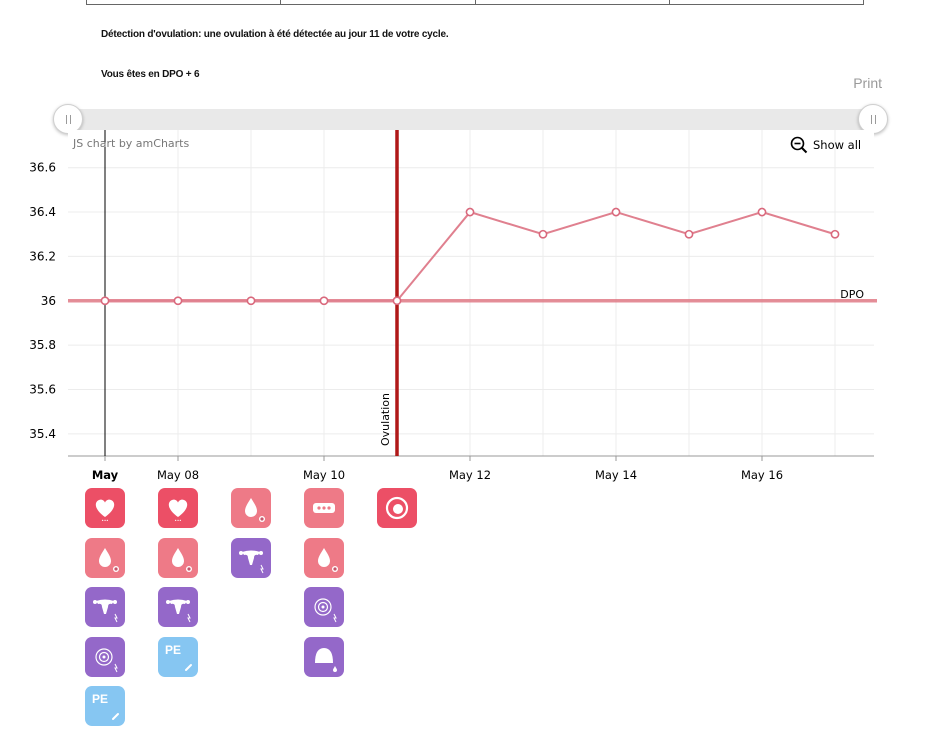  Describe the element at coordinates (178, 475) in the screenshot. I see `x-tick-label: May 08` at that location.